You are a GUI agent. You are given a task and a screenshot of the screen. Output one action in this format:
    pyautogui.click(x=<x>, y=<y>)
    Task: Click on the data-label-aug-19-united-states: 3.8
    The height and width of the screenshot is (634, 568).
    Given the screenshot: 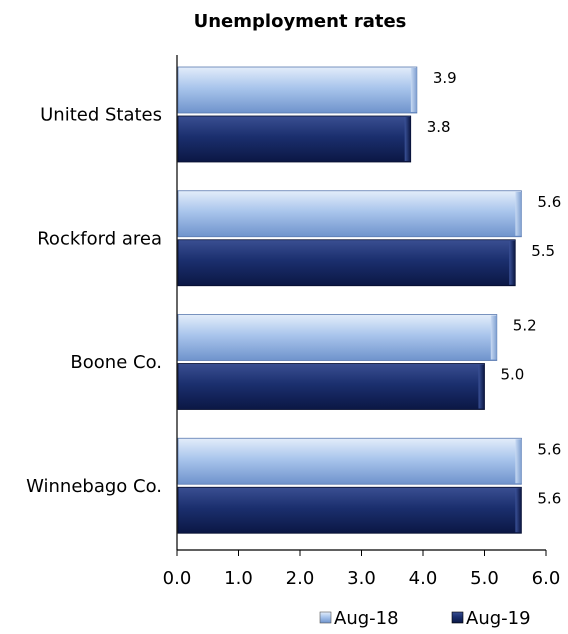 What is the action you would take?
    pyautogui.click(x=439, y=127)
    